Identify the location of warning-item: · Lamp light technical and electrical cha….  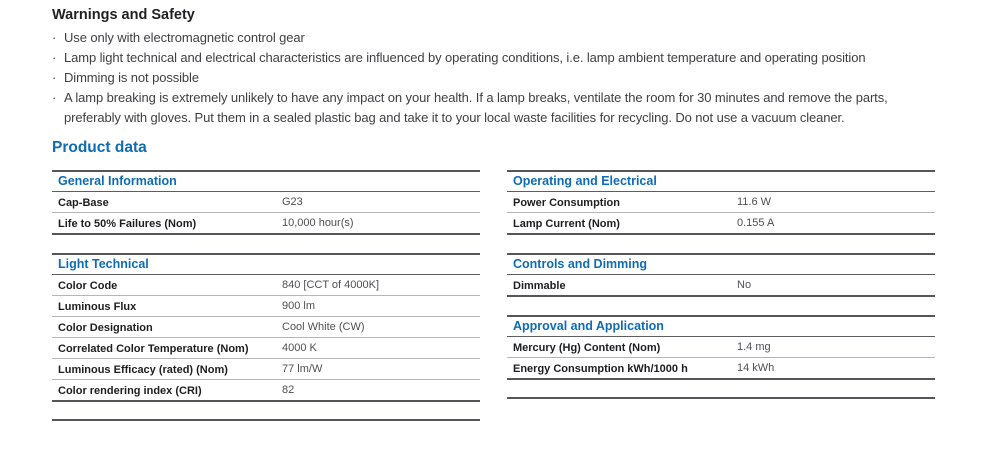
(481, 58).